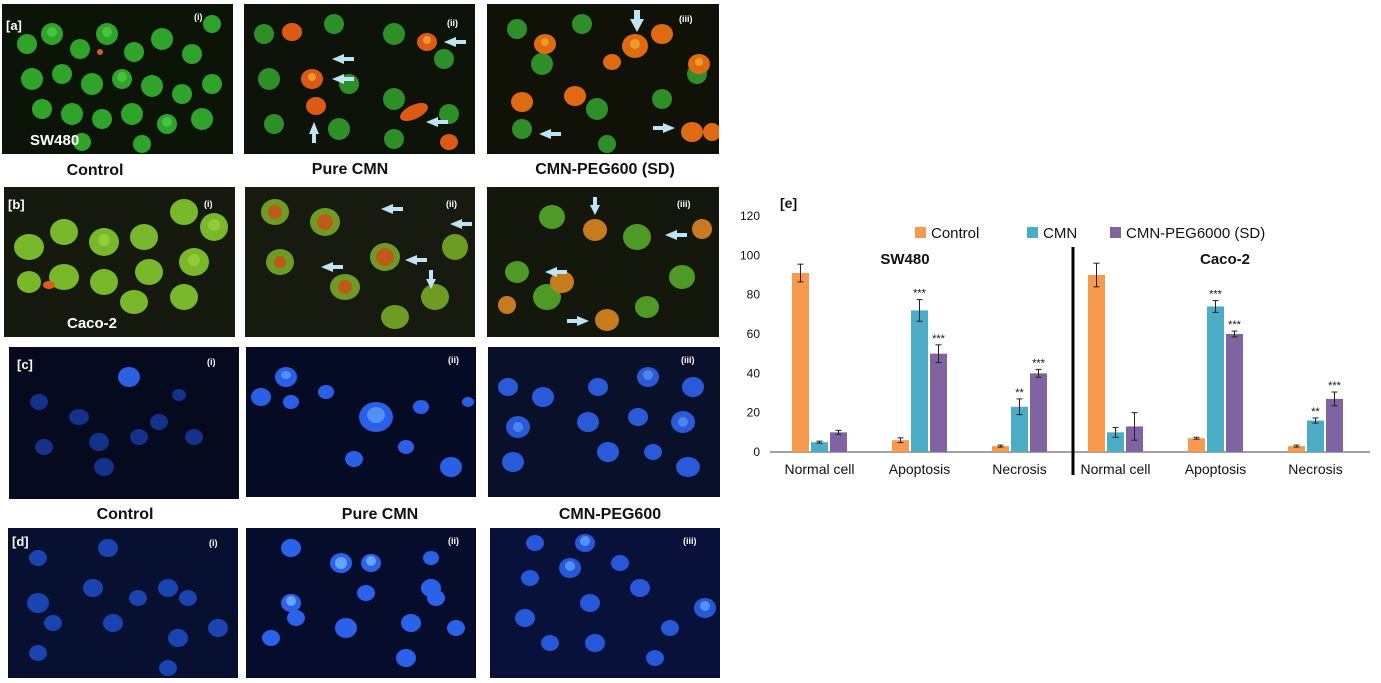  What do you see at coordinates (756, 452) in the screenshot?
I see `y-tick-label-0: 0` at bounding box center [756, 452].